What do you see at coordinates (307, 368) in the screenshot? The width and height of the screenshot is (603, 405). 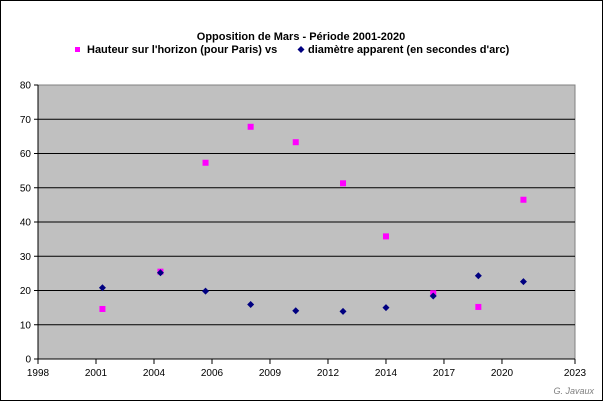 I see `x-axis: 1998 2001 2004 2006 2009 2012 2014 2017 2020 2023` at bounding box center [307, 368].